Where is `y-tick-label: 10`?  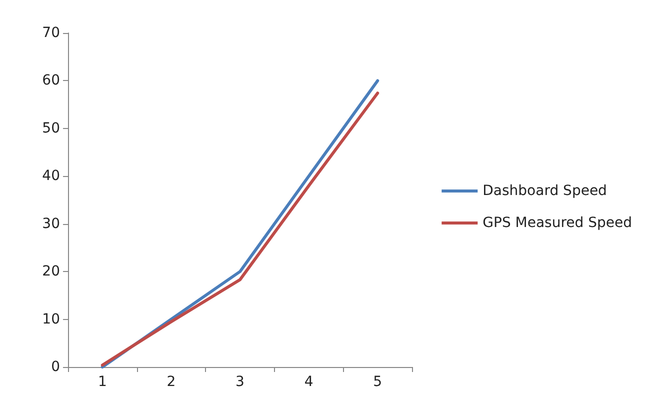 y-tick-label: 10 is located at coordinates (51, 319).